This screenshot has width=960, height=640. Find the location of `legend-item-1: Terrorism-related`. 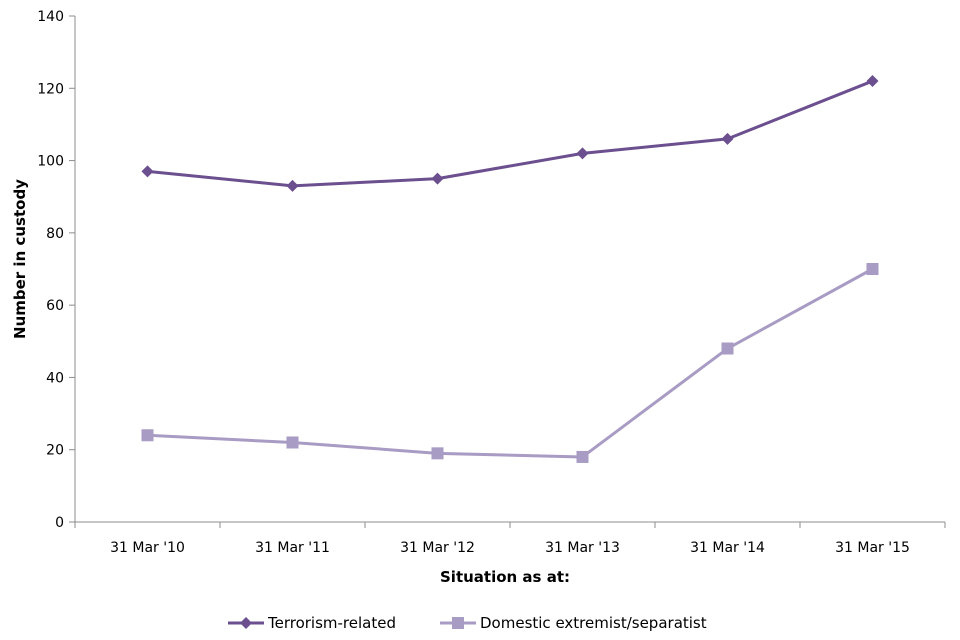

legend-item-1: Terrorism-related is located at coordinates (312, 623).